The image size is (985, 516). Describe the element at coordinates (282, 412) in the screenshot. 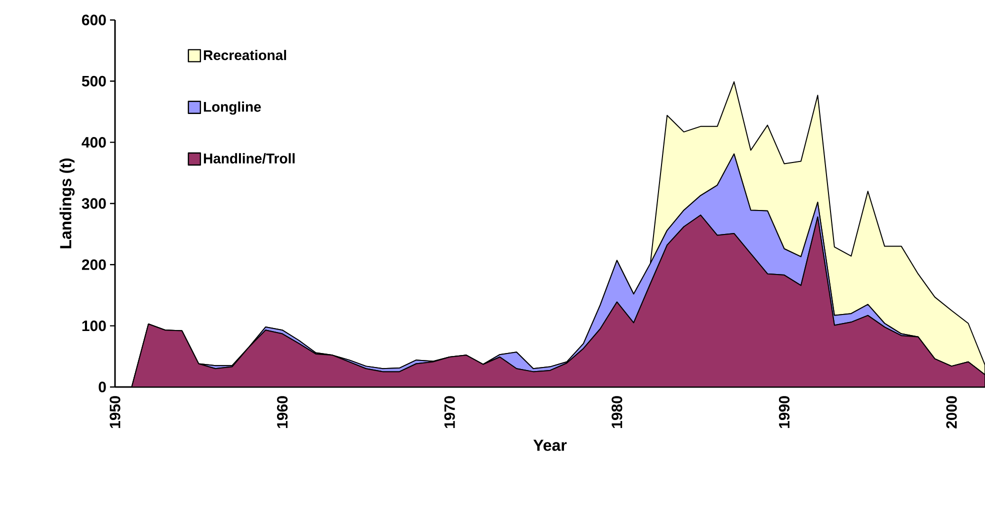

I see `x-tick-label: 1960` at that location.